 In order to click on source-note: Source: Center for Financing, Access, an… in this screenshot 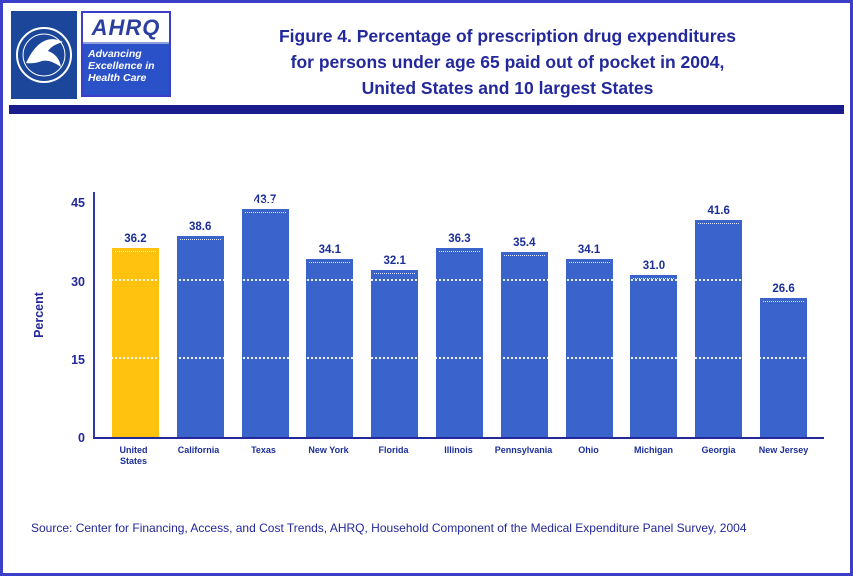, I will do `click(389, 528)`.